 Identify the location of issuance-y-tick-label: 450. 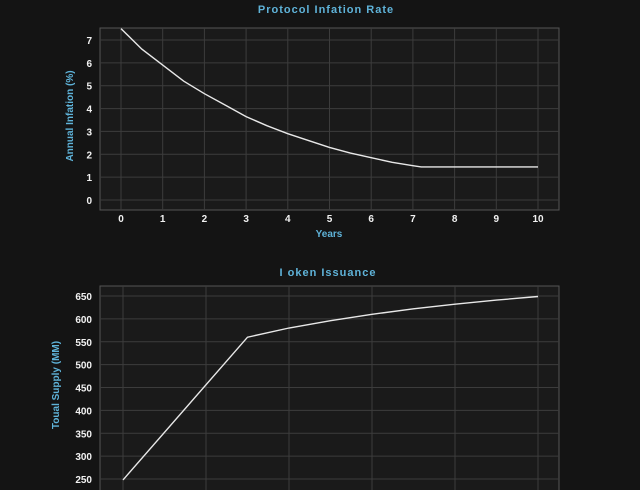
(83, 389).